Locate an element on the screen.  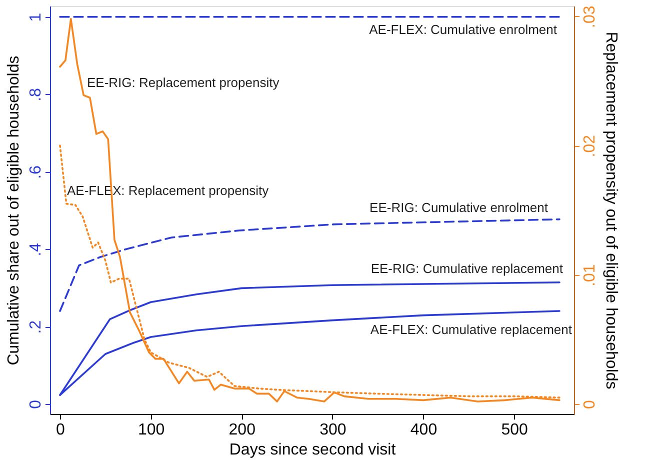
y2-axis-title: Replacement propensity out of eligible households is located at coordinates (611, 211).